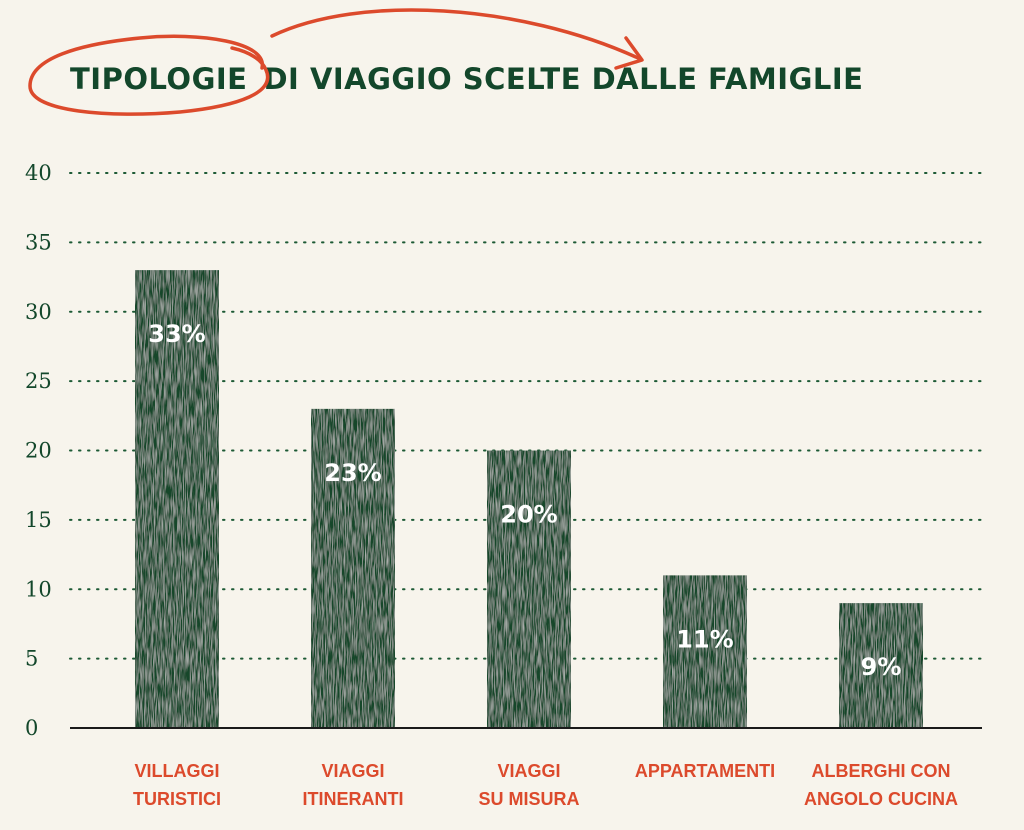  What do you see at coordinates (38, 312) in the screenshot?
I see `y-tick-label: 30` at bounding box center [38, 312].